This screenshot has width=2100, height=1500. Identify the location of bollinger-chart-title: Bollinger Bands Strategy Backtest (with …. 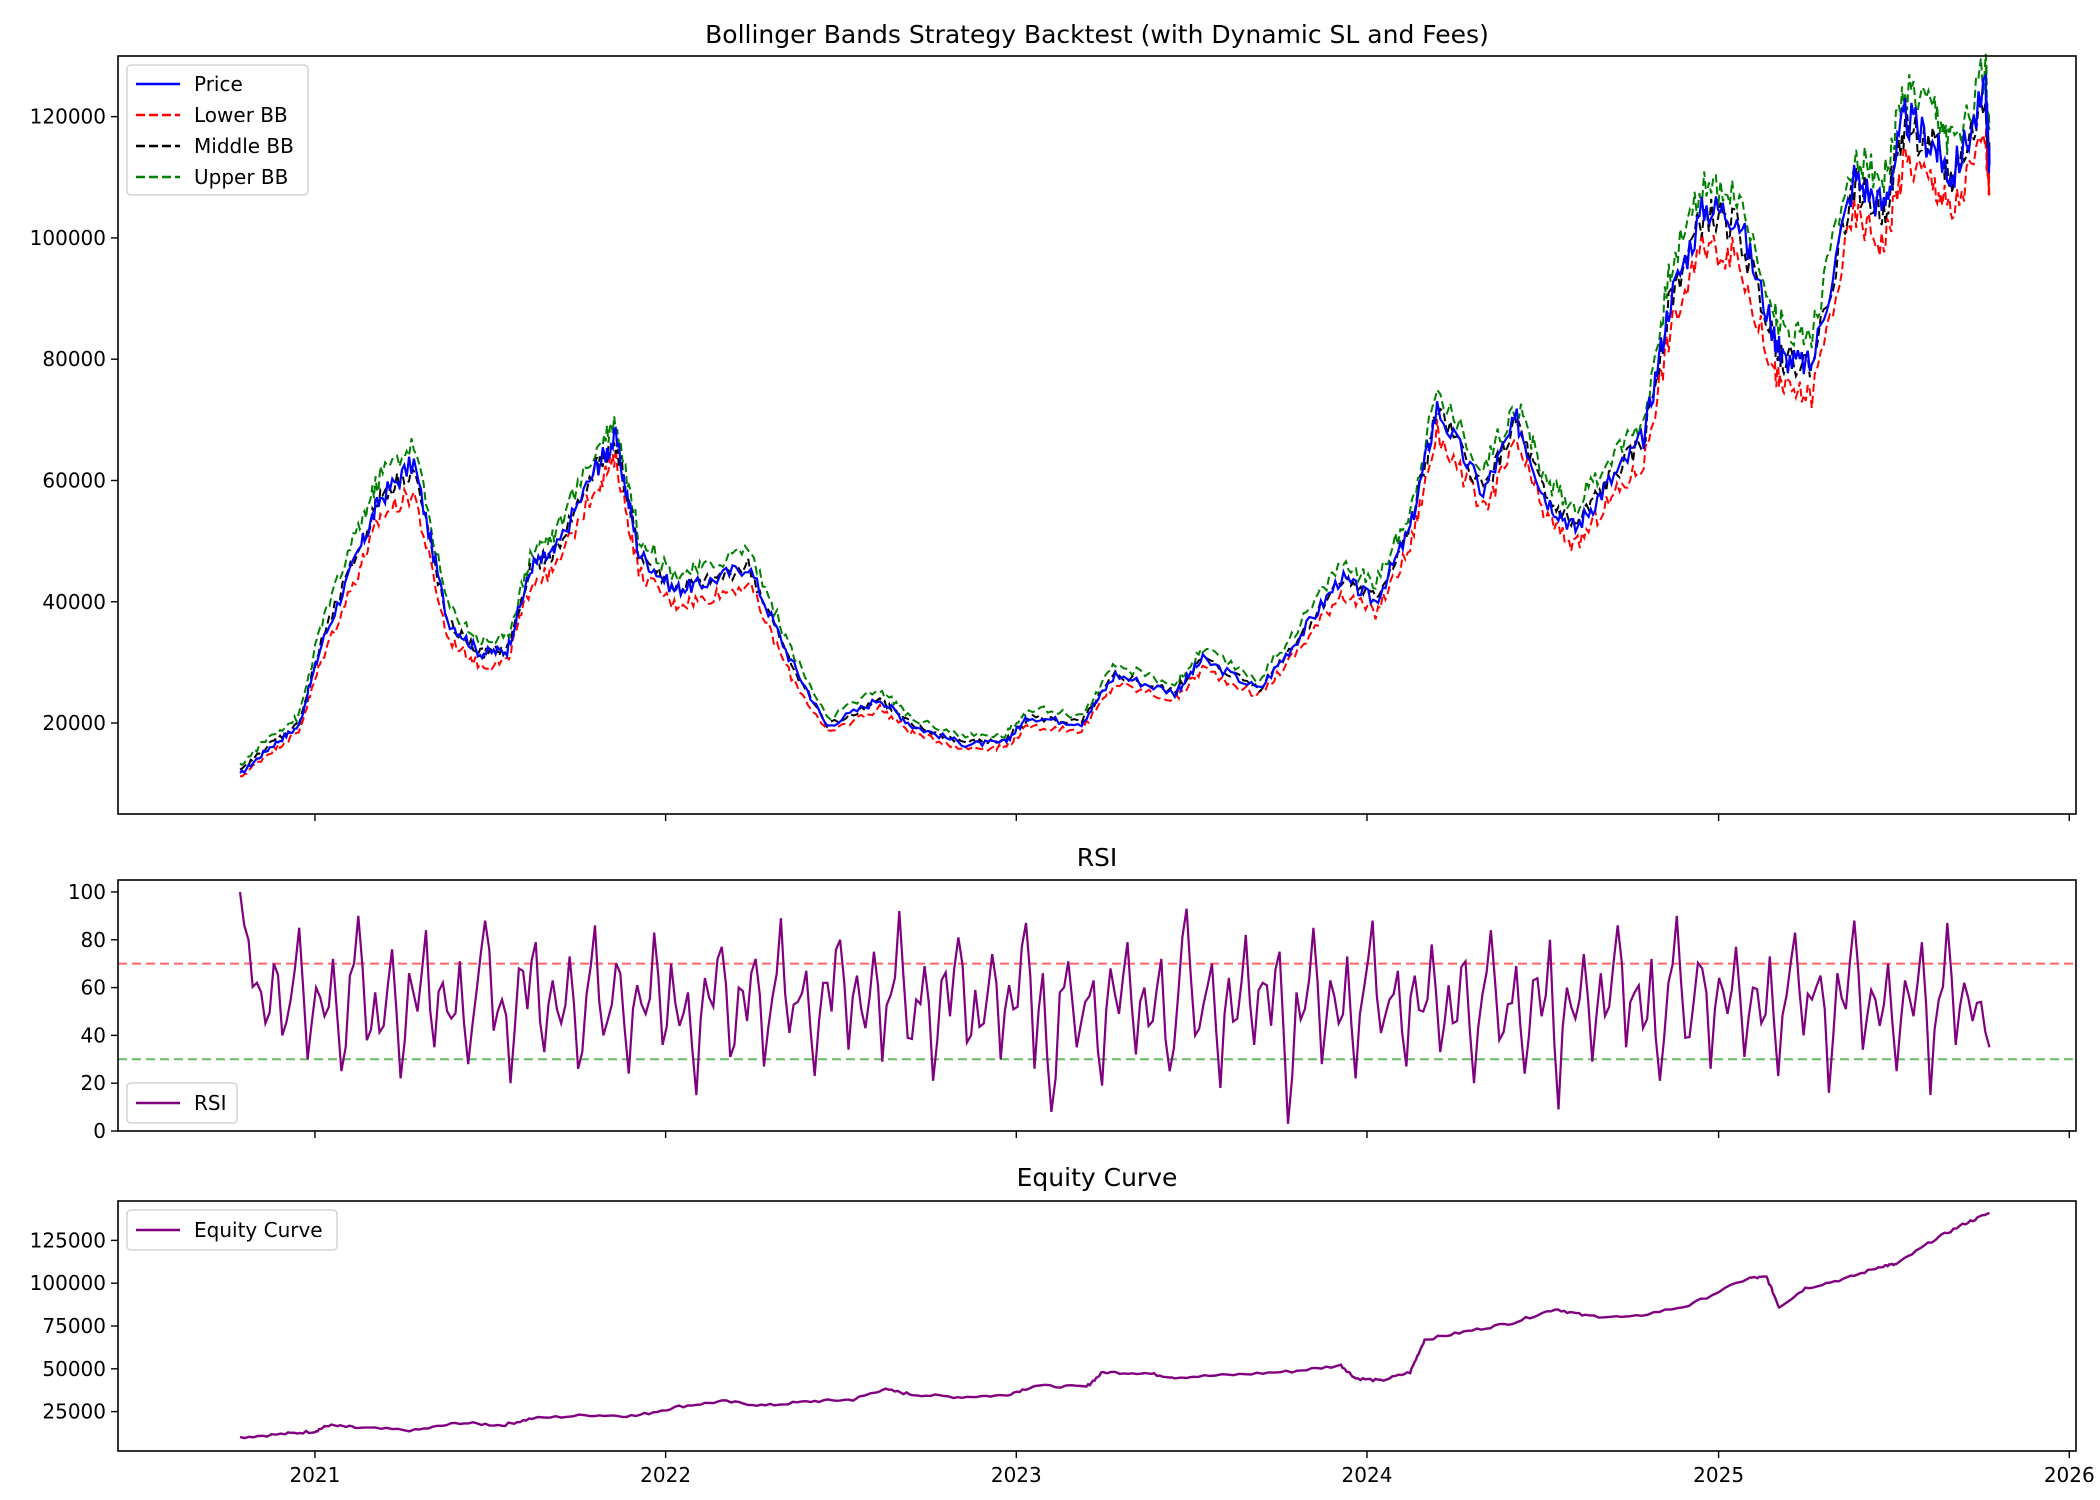
(1097, 34).